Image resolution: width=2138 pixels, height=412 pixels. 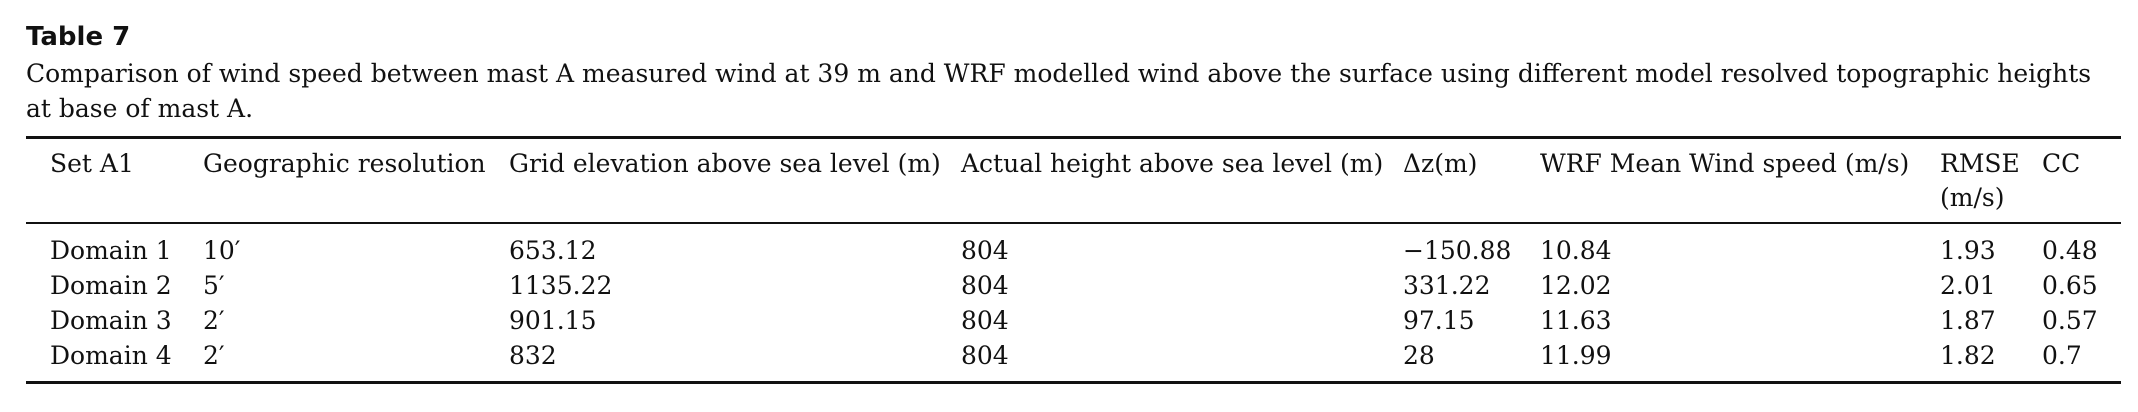 What do you see at coordinates (1968, 250) in the screenshot?
I see `cell-rmse: 1.93` at bounding box center [1968, 250].